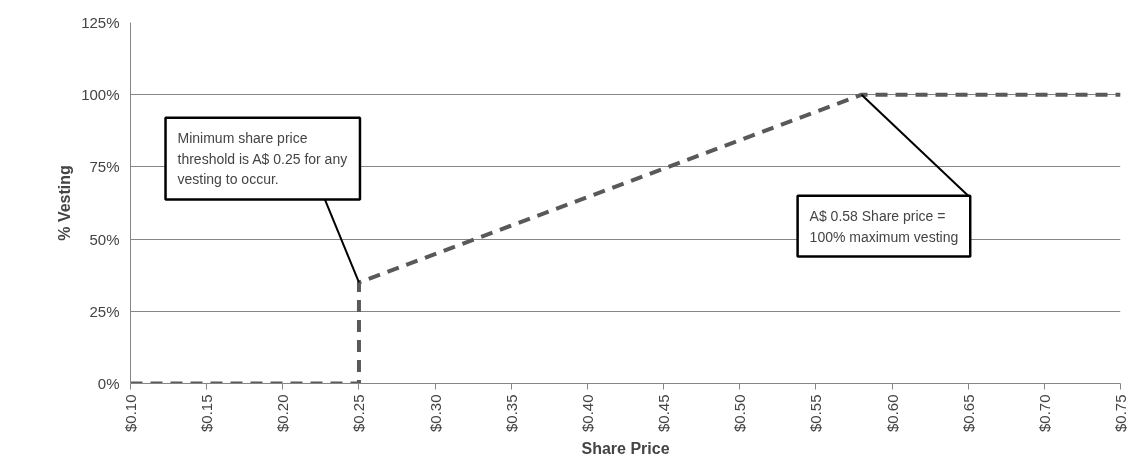 This screenshot has height=465, width=1147. Describe the element at coordinates (262, 158) in the screenshot. I see `annotation: Minimum share price threshold is A$ 0.25 for any vesting to occur.` at that location.